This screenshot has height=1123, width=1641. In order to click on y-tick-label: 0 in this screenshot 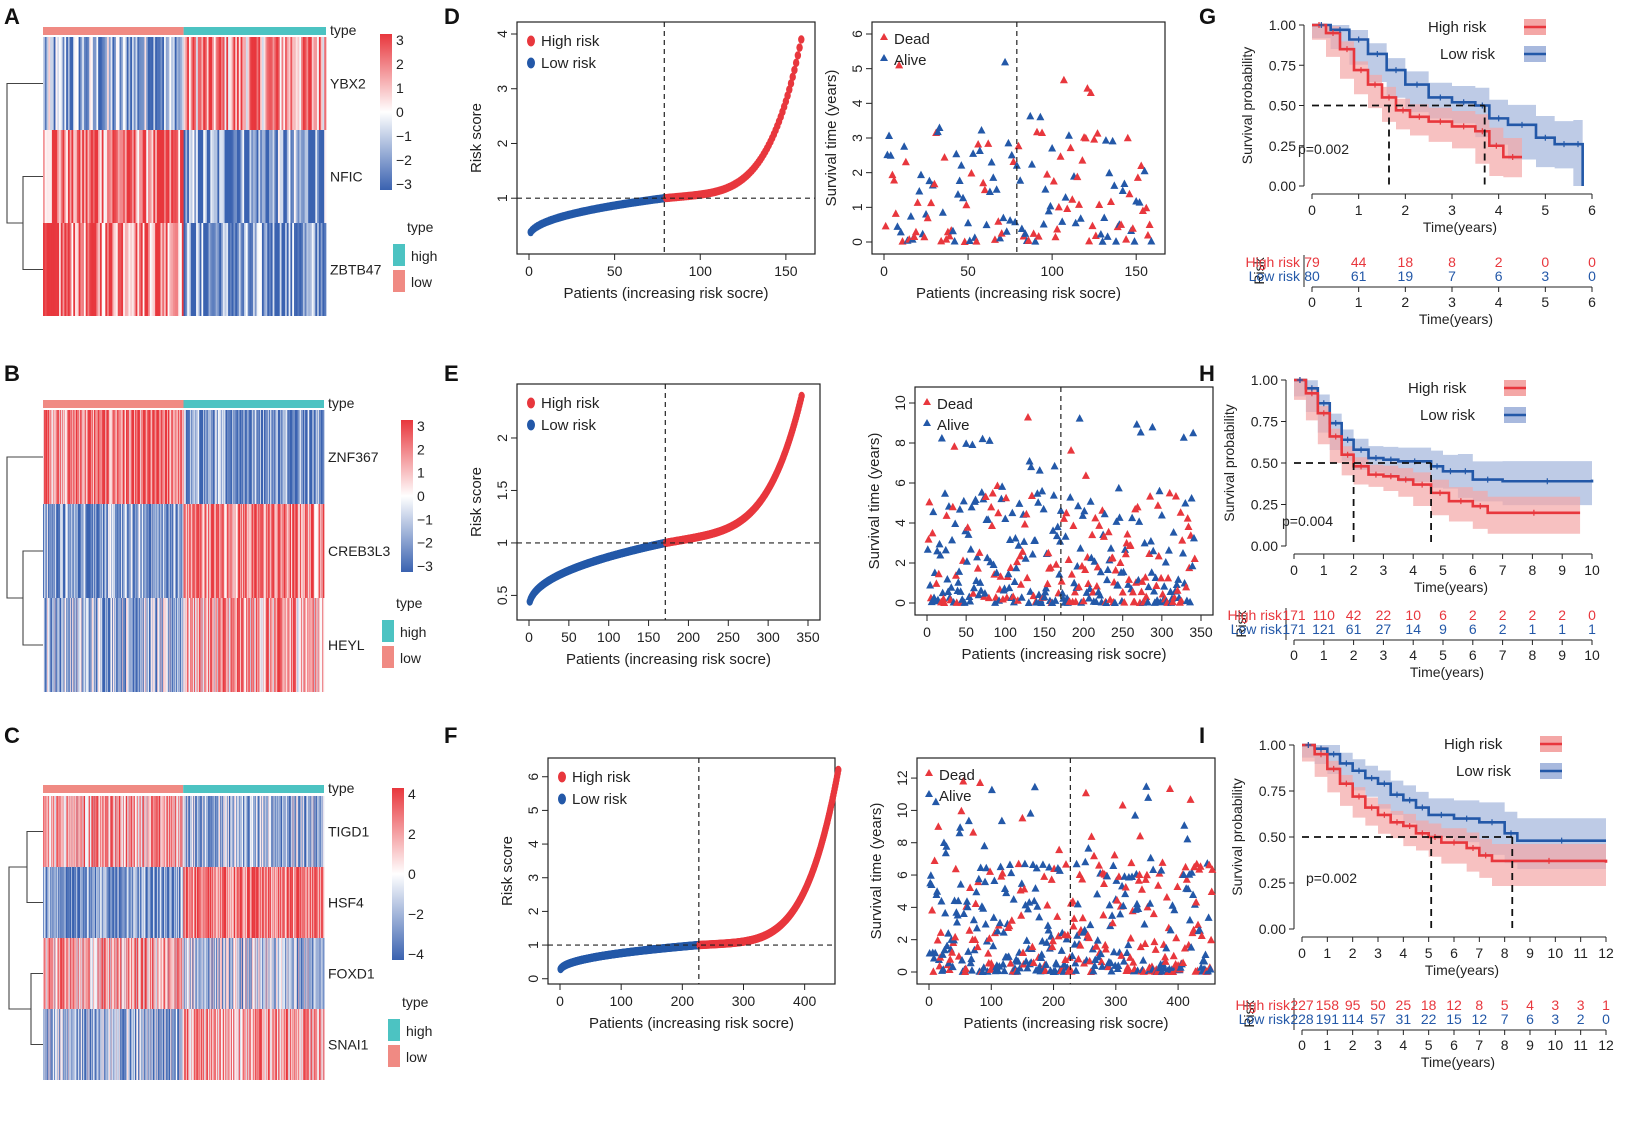, I will do `click(900, 603)`.